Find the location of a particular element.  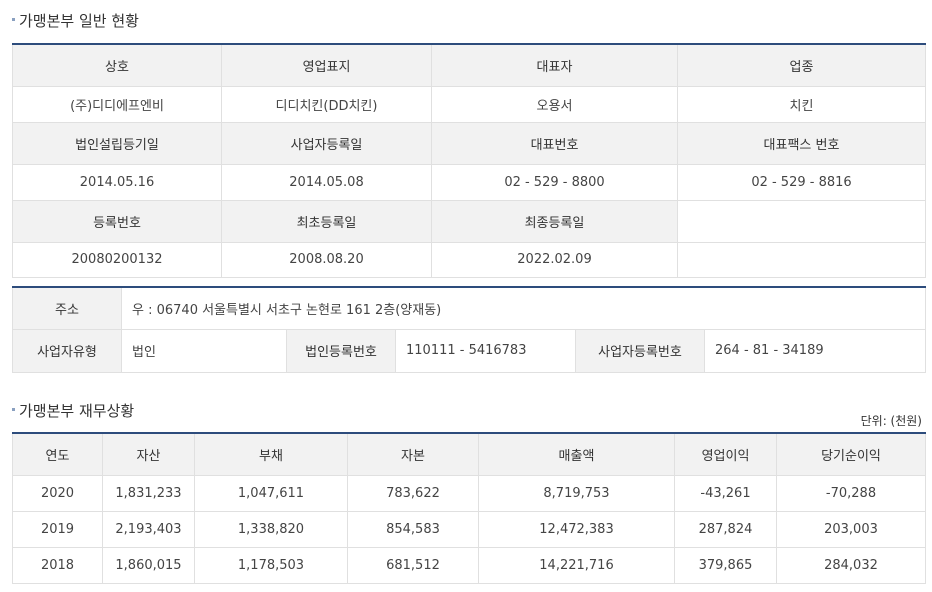

corporate-number-value: 110111 - 5416783 is located at coordinates (485, 350).